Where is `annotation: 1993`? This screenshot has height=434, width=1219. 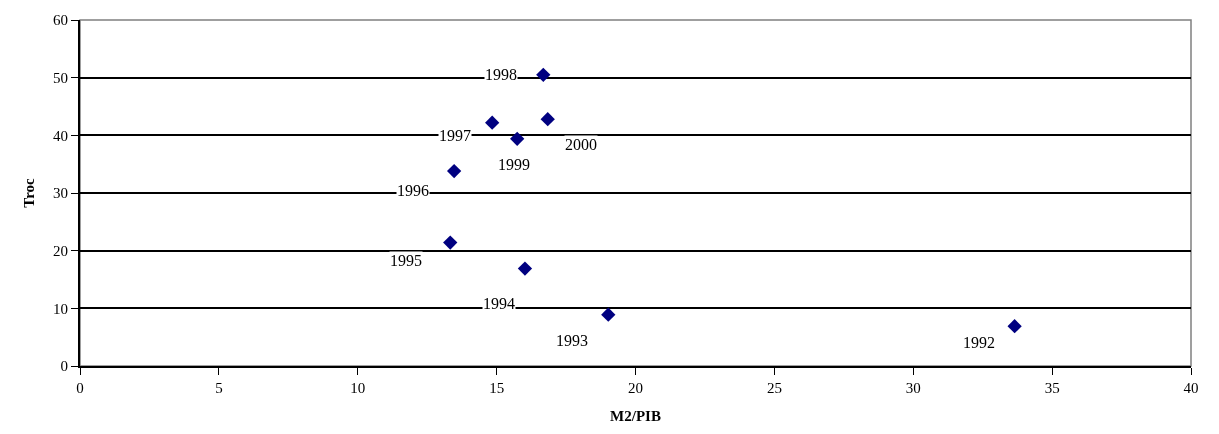
annotation: 1993 is located at coordinates (572, 340).